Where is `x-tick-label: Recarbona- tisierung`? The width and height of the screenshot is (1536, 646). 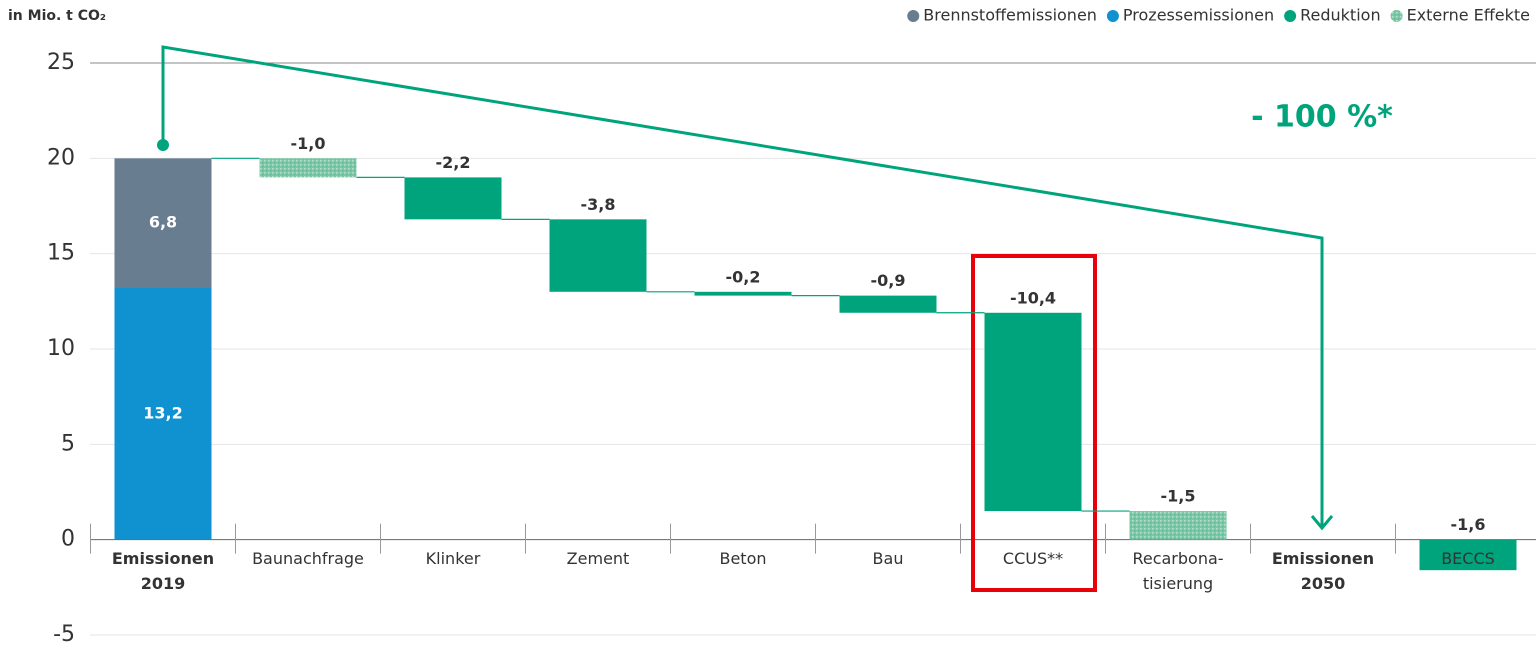 x-tick-label: Recarbona- tisierung is located at coordinates (1178, 571).